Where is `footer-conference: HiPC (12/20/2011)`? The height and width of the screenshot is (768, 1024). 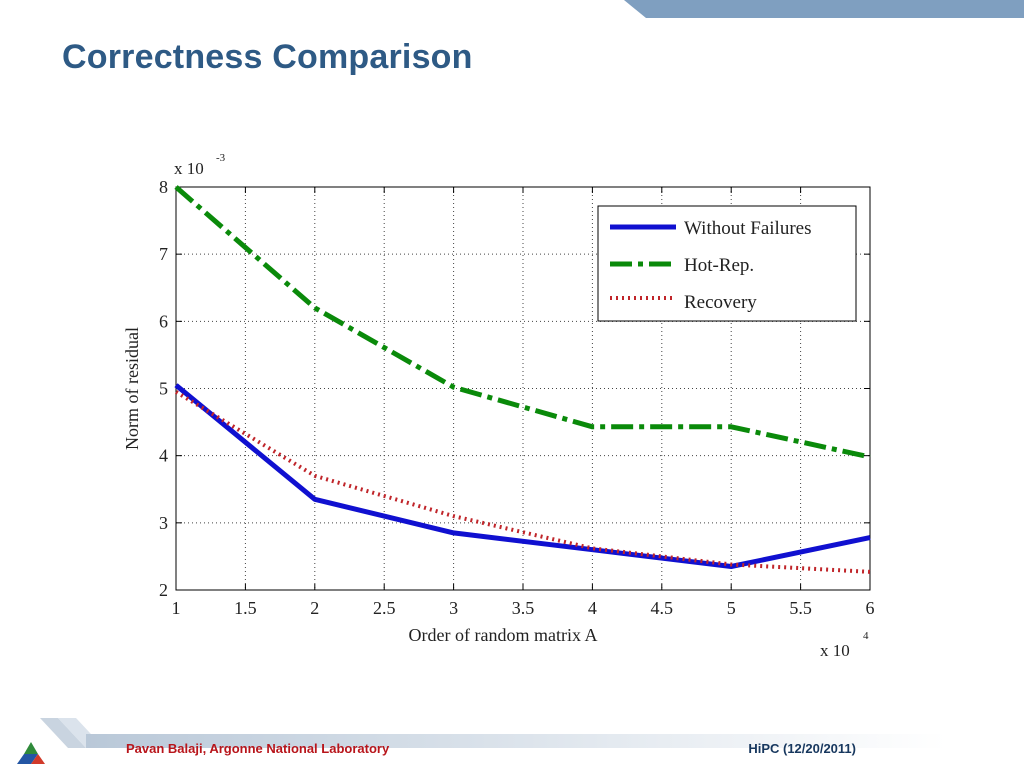
footer-conference: HiPC (12/20/2011) is located at coordinates (802, 748).